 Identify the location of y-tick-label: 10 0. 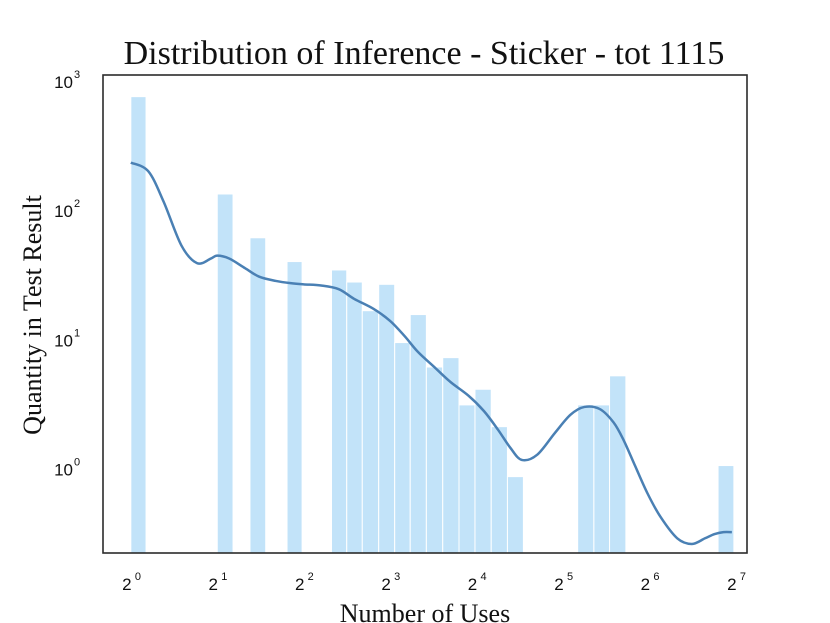
(67, 468).